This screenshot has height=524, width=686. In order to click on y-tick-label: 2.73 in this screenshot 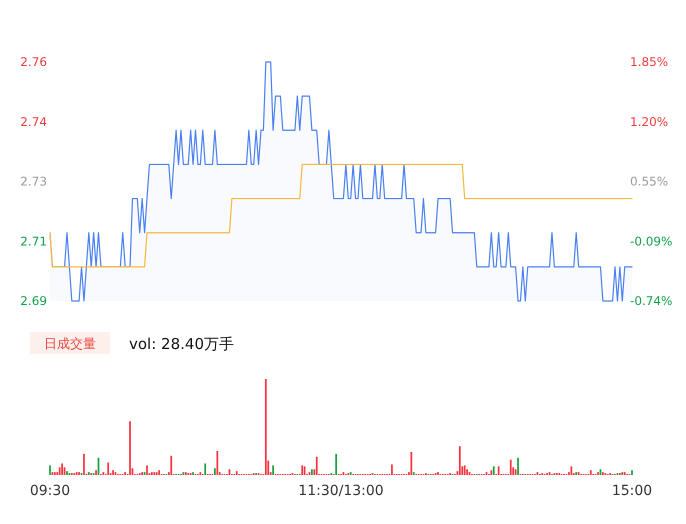, I will do `click(33, 181)`.